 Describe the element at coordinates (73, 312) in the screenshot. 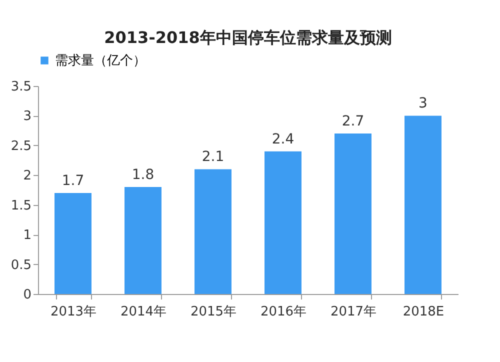

I see `x-tick-label: 2013年` at that location.